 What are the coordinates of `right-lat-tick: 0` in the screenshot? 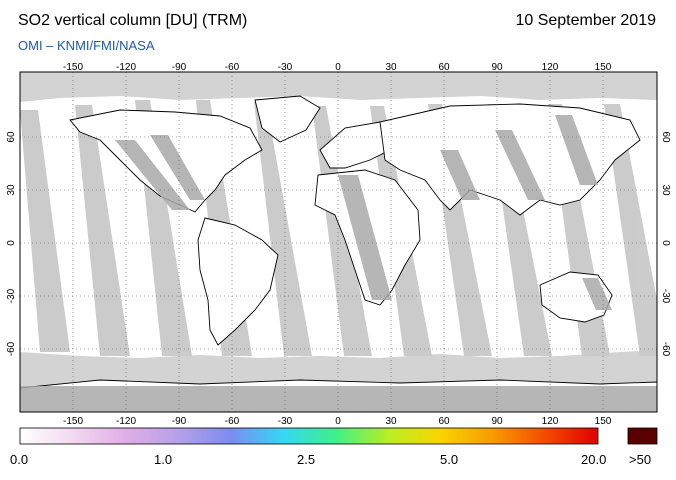 It's located at (665, 243).